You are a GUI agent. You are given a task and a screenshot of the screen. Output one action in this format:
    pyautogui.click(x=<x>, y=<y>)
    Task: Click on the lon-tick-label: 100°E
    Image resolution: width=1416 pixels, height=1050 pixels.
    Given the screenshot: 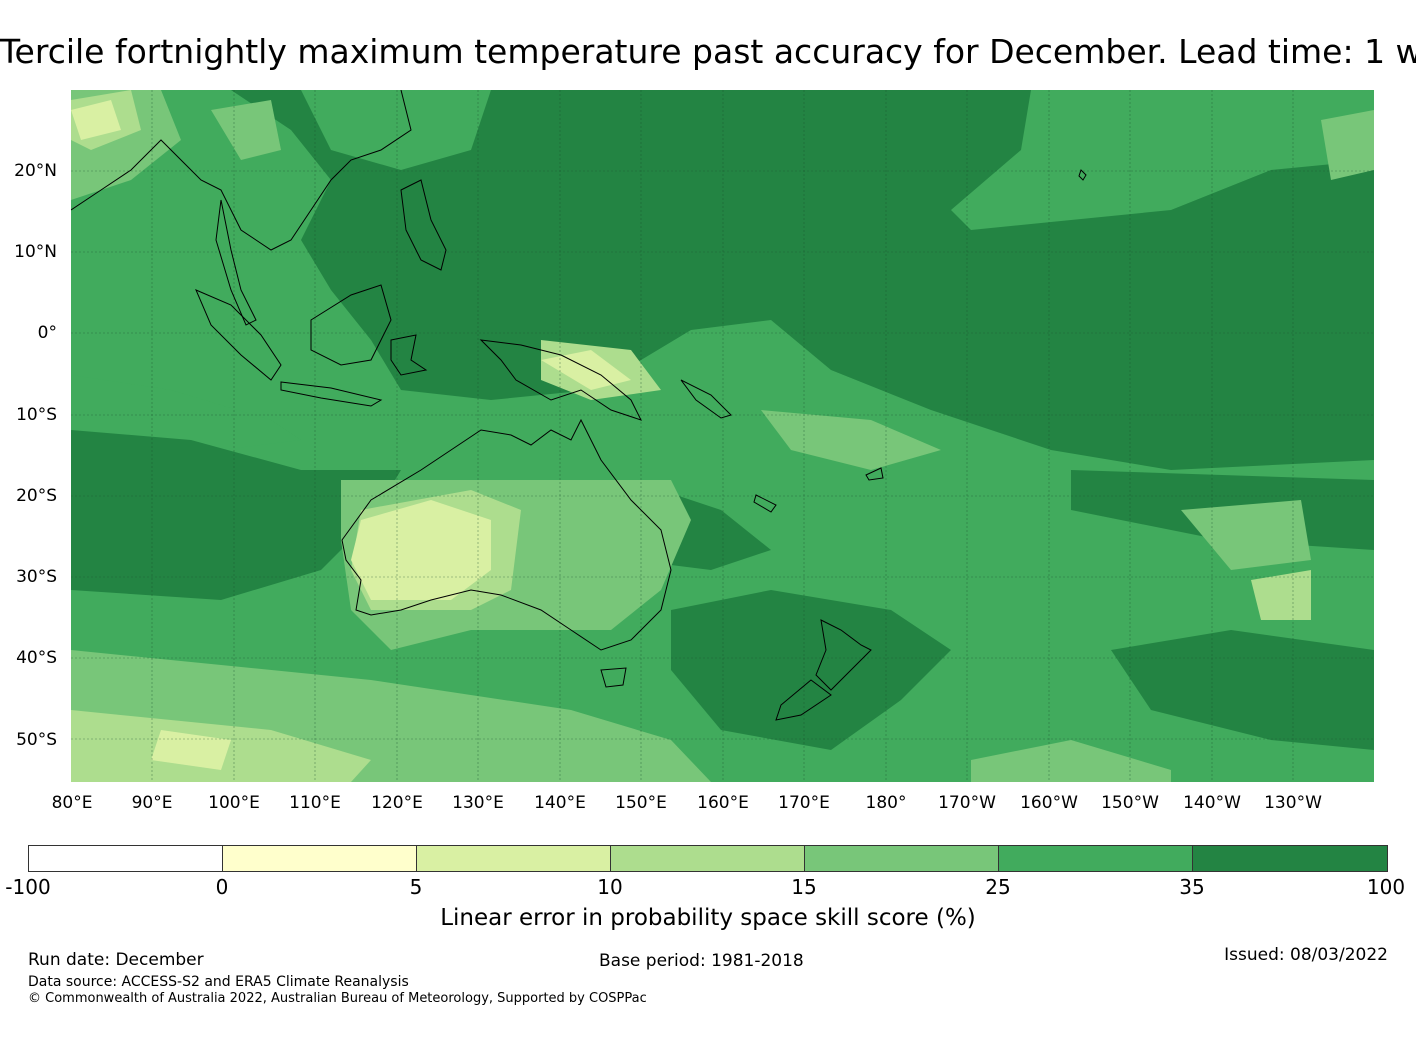 What is the action you would take?
    pyautogui.click(x=234, y=803)
    